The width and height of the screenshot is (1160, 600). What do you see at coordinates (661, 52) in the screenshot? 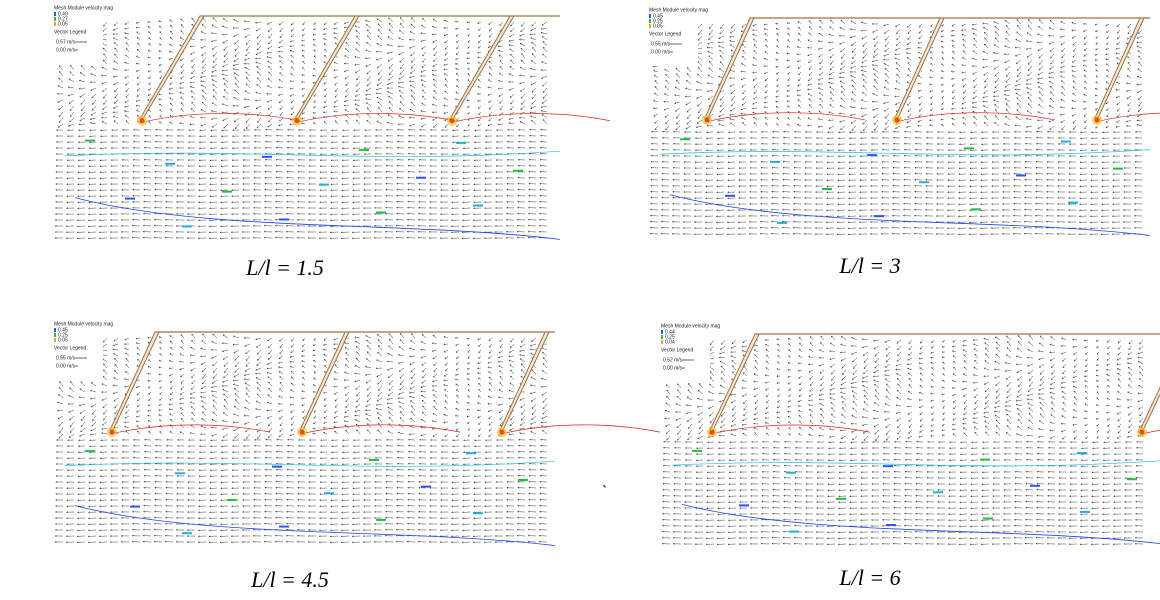
I see `vector-min: 0.00 m/s` at bounding box center [661, 52].